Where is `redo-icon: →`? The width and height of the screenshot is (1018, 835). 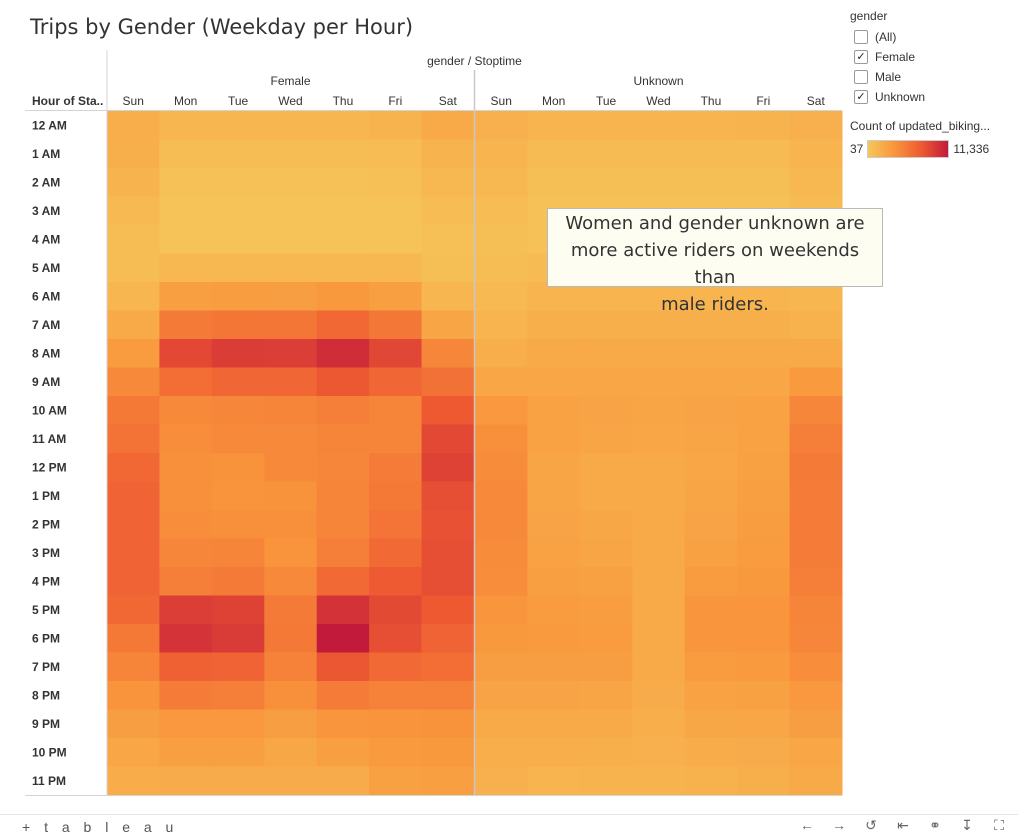
redo-icon: → is located at coordinates (839, 825).